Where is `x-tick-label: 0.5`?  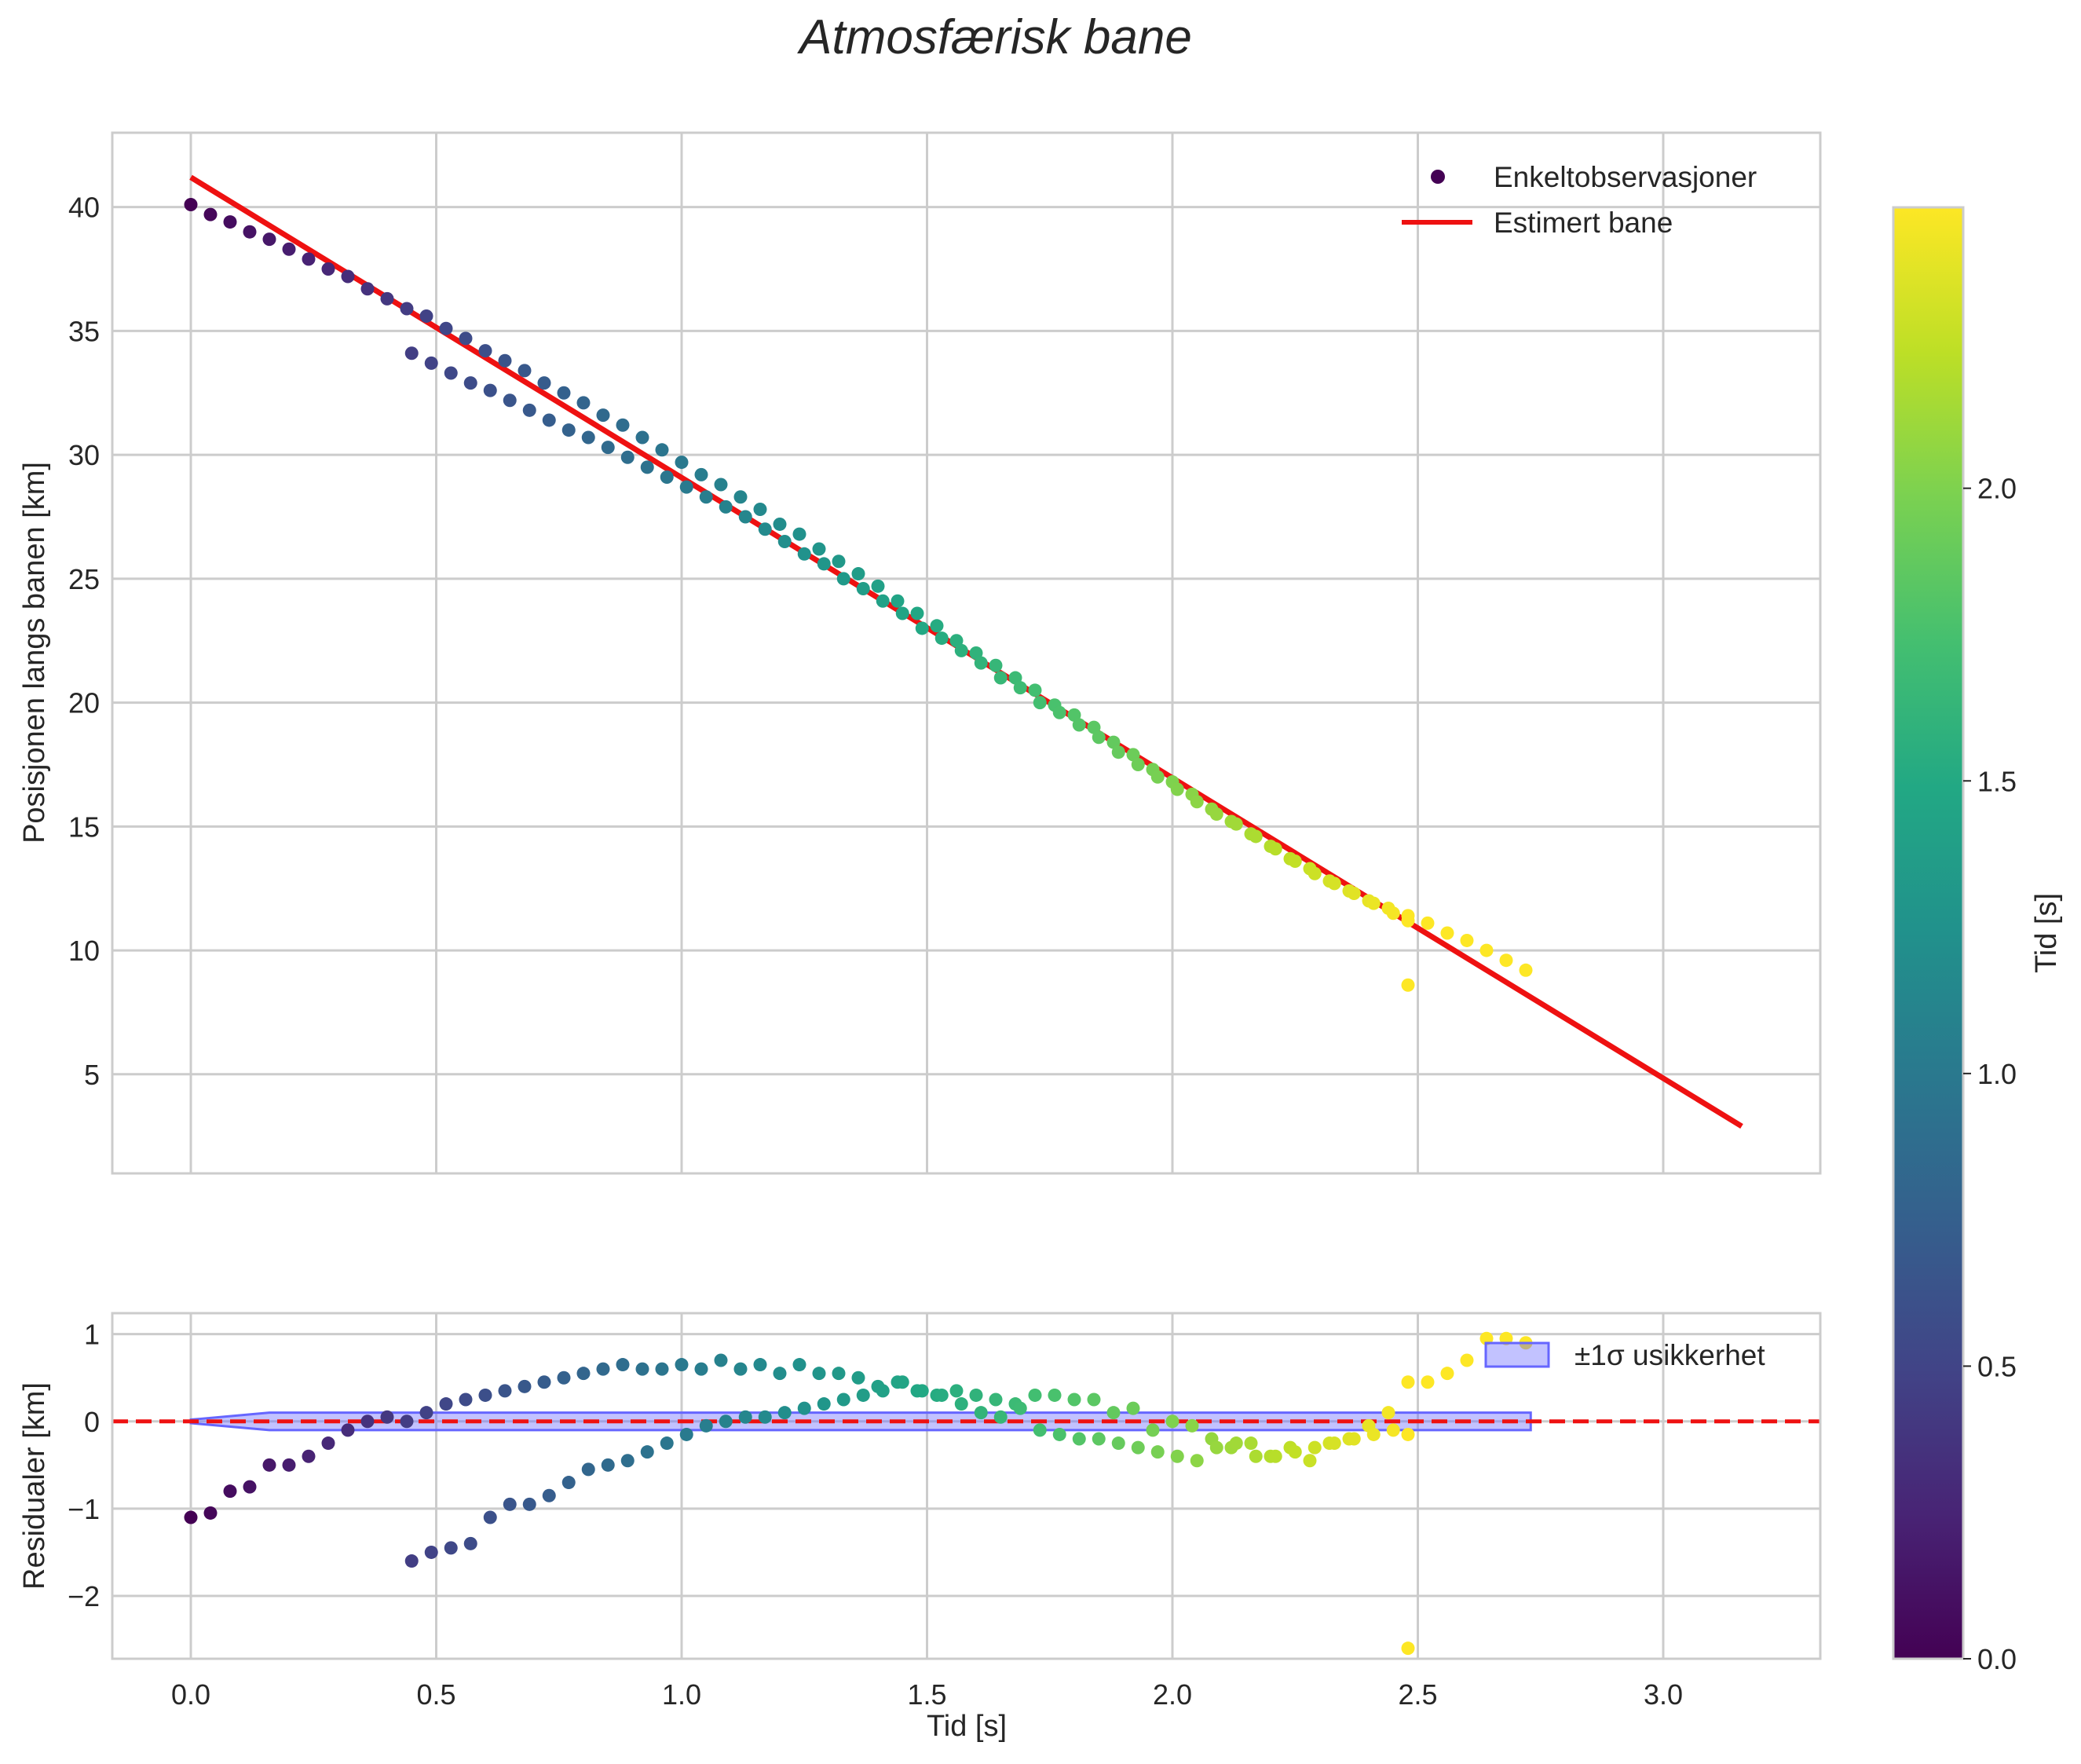
x-tick-label: 0.5 is located at coordinates (435, 1695).